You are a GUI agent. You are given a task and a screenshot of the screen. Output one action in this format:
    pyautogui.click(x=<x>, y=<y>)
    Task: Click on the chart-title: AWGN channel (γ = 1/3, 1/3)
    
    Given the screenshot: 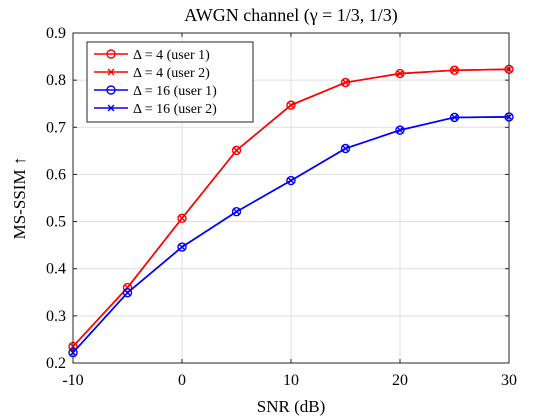 What is the action you would take?
    pyautogui.click(x=291, y=15)
    